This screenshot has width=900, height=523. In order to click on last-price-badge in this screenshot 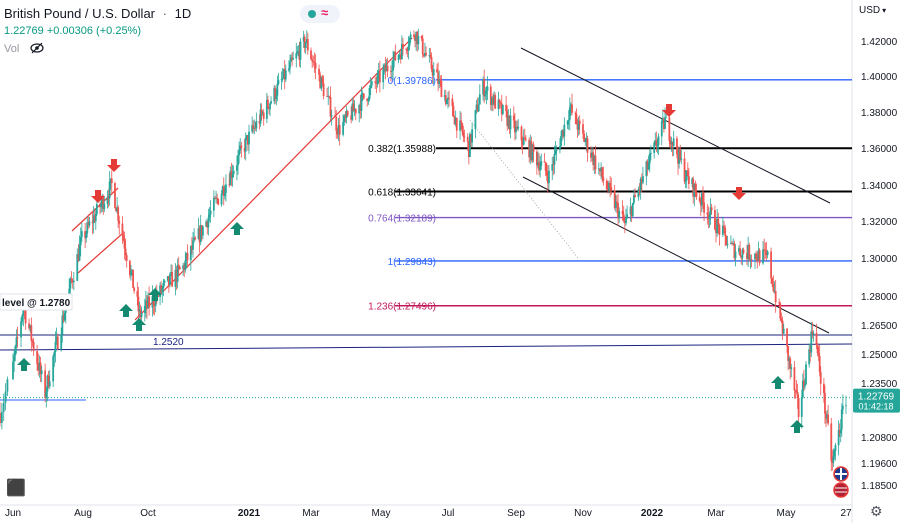, I will do `click(876, 400)`.